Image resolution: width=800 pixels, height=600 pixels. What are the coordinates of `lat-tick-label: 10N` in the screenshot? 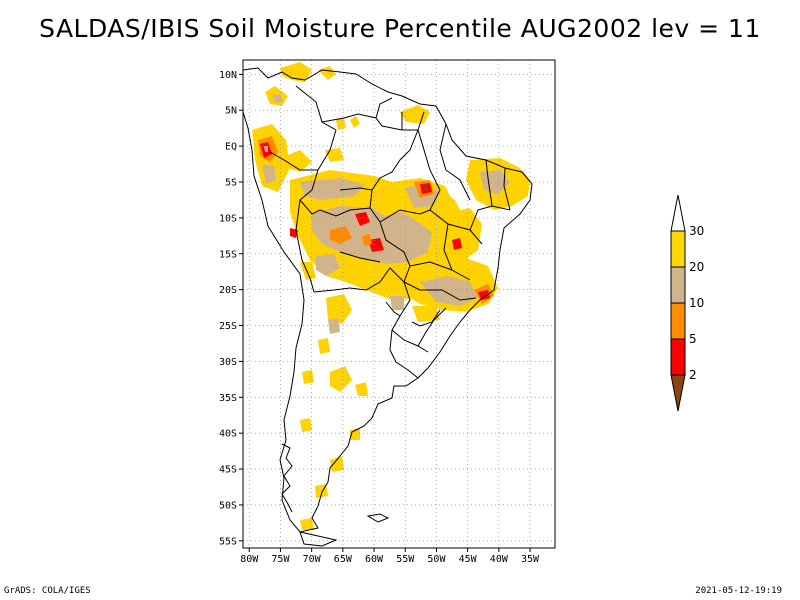 It's located at (228, 75).